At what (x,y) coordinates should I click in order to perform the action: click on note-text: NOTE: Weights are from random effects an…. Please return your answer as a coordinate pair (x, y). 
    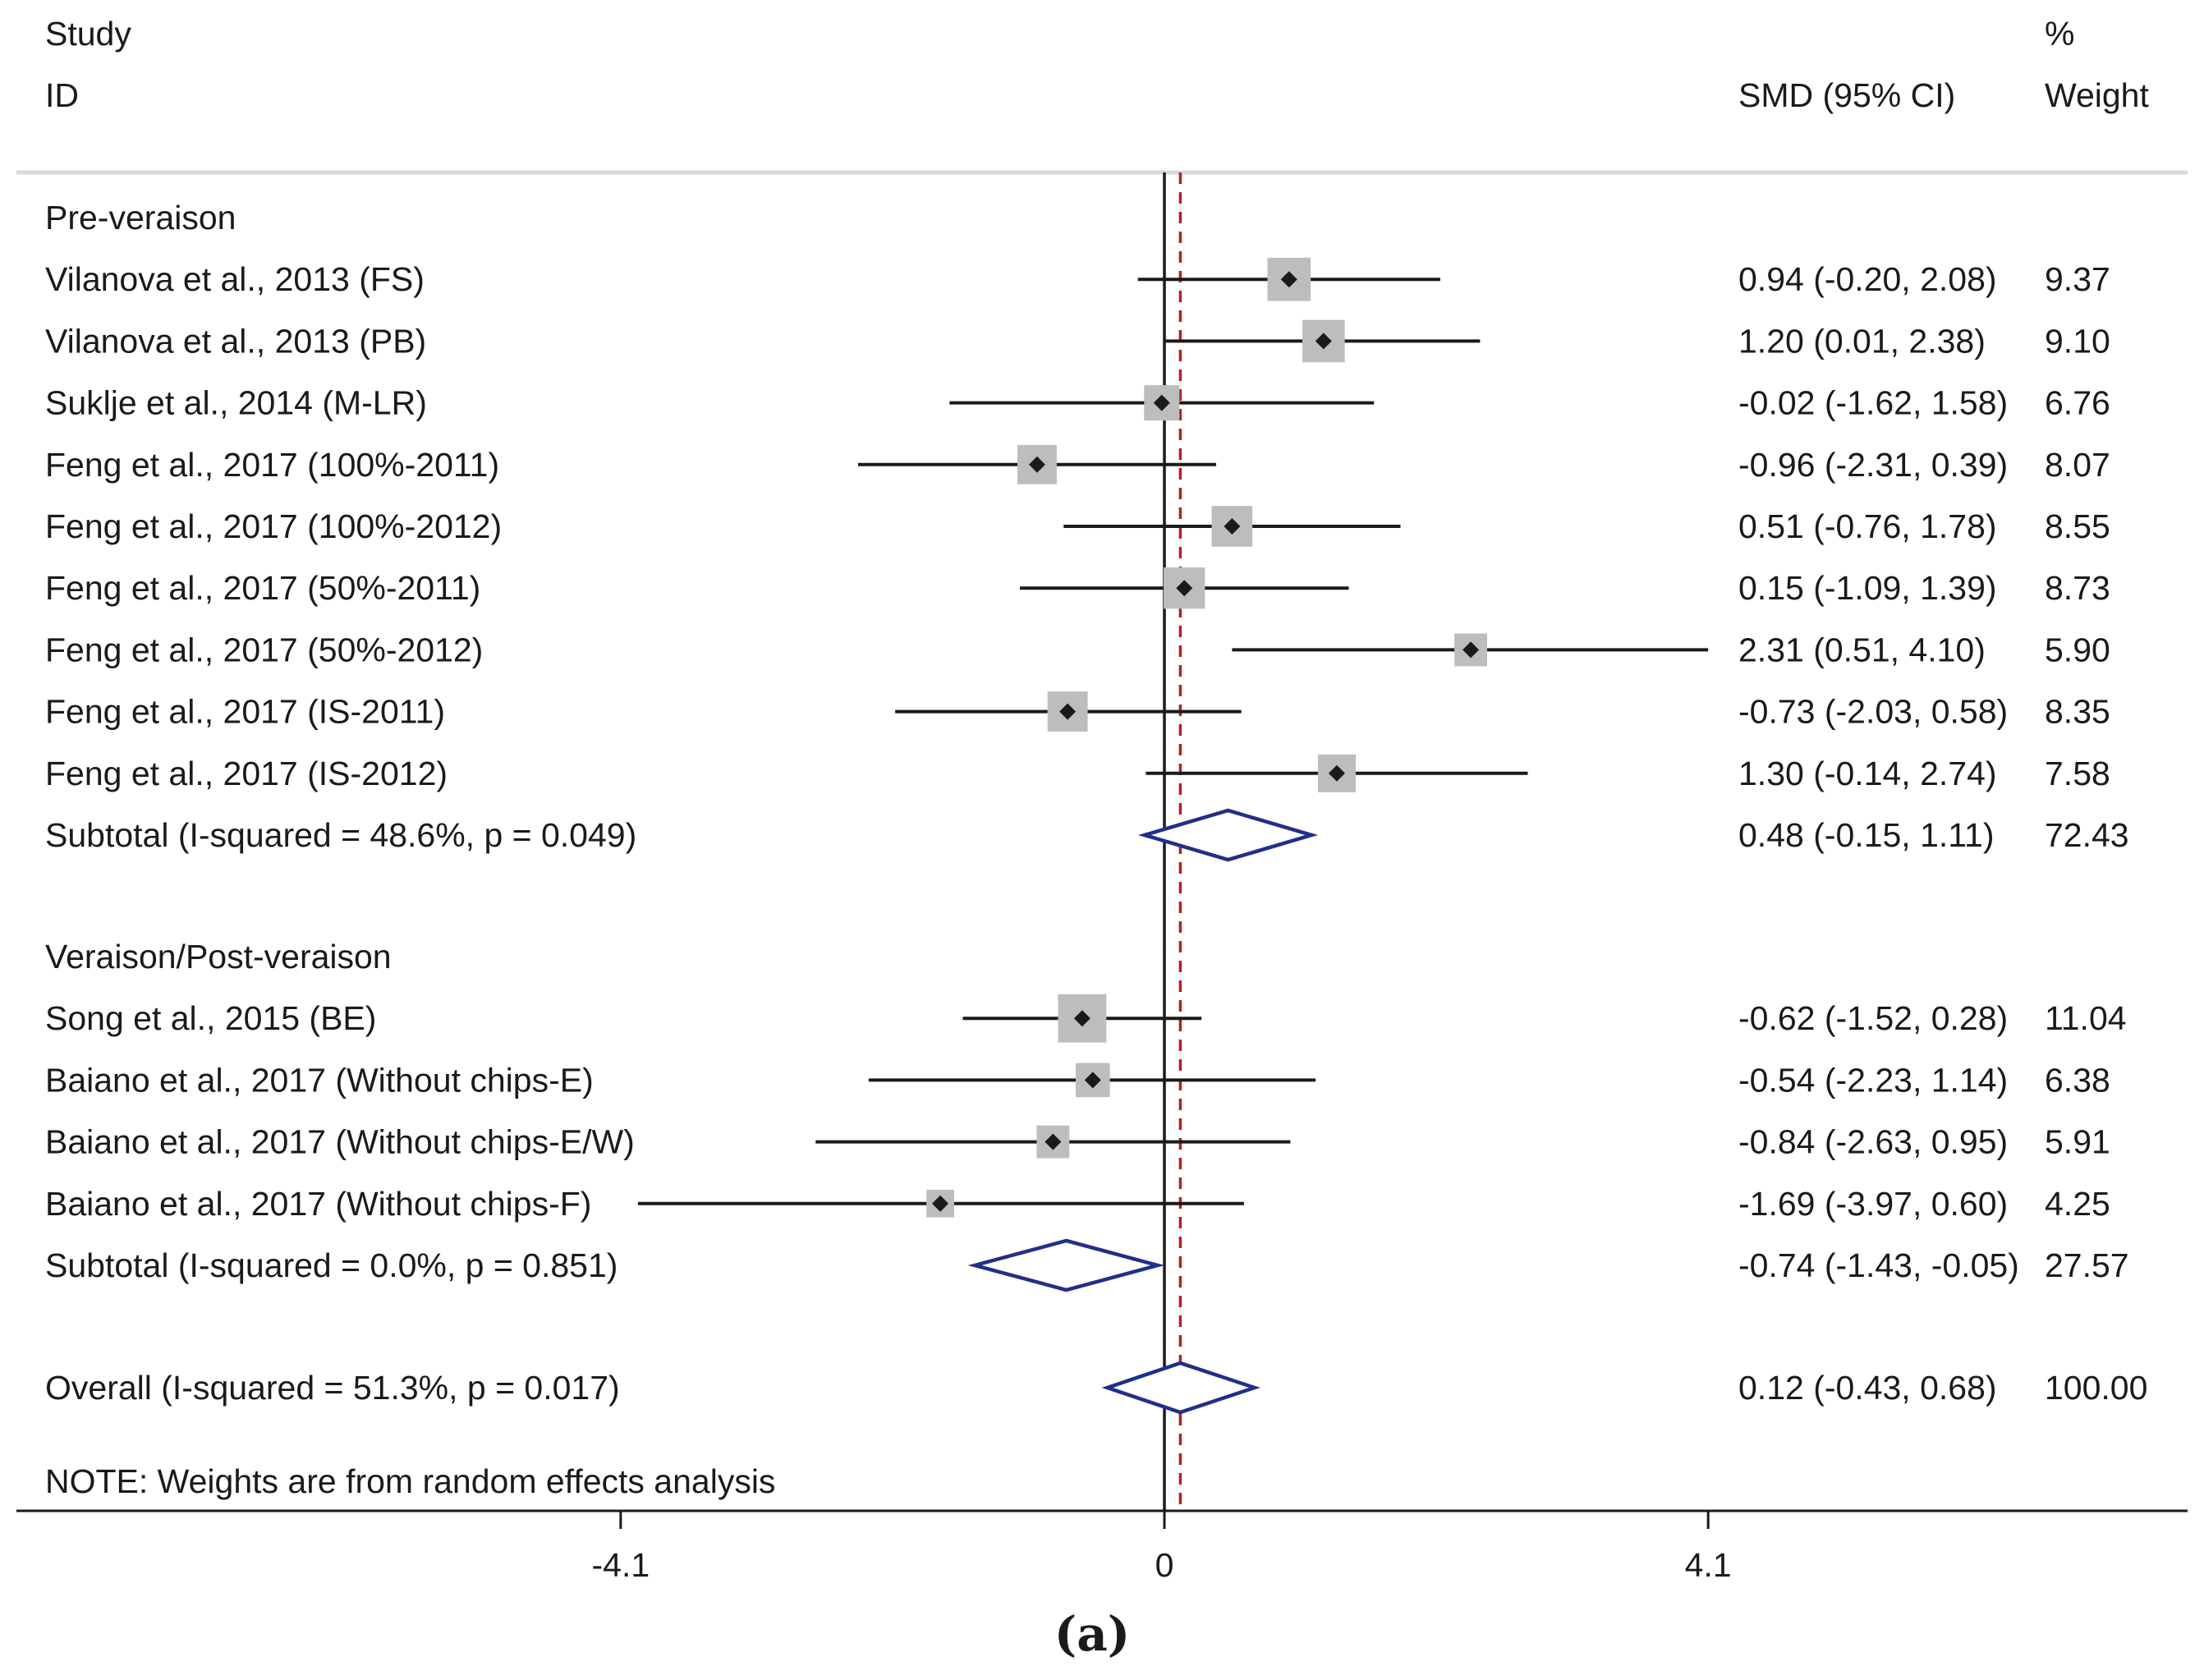
    Looking at the image, I should click on (410, 1481).